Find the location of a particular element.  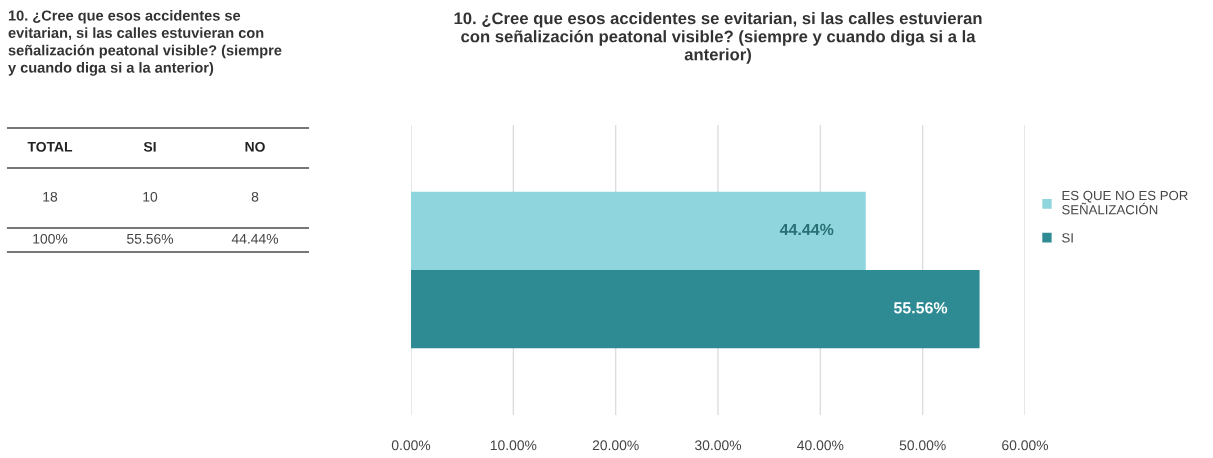

legend-label: SI is located at coordinates (1067, 238).